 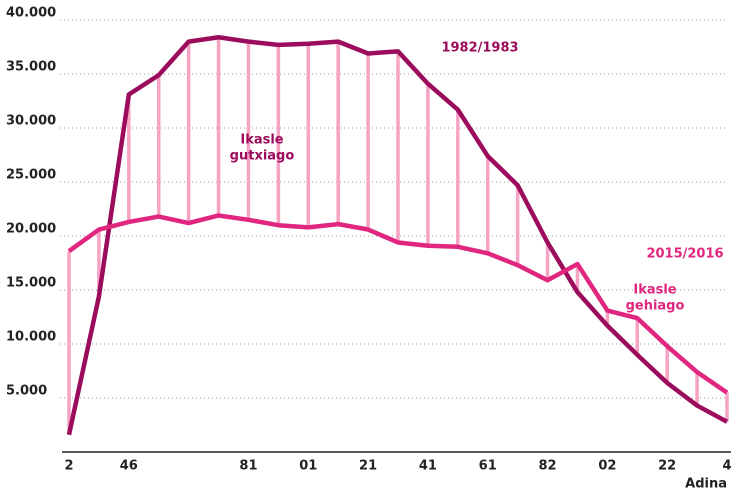 What do you see at coordinates (31, 67) in the screenshot?
I see `y-tick-label: 35.000` at bounding box center [31, 67].